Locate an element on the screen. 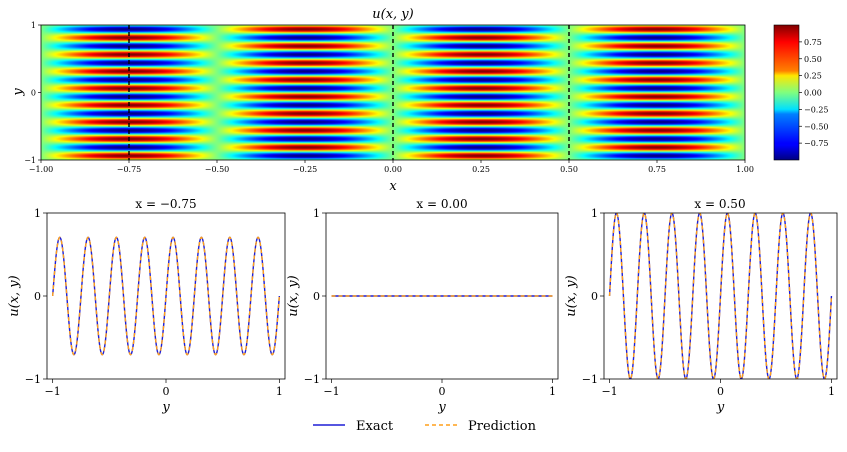  heatmap-x-tick-label: −0.75 is located at coordinates (129, 169).